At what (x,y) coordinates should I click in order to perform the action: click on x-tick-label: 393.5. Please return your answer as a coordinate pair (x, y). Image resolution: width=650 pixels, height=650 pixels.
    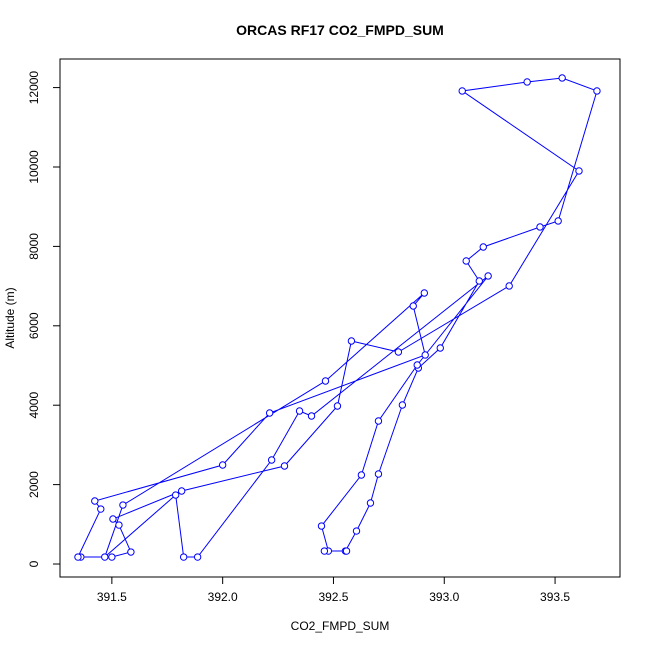
    Looking at the image, I should click on (555, 597).